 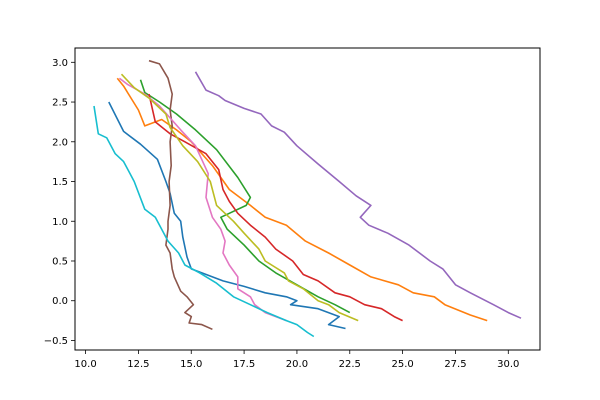 I want to click on y-tick-label: 2.0, so click(x=60, y=142).